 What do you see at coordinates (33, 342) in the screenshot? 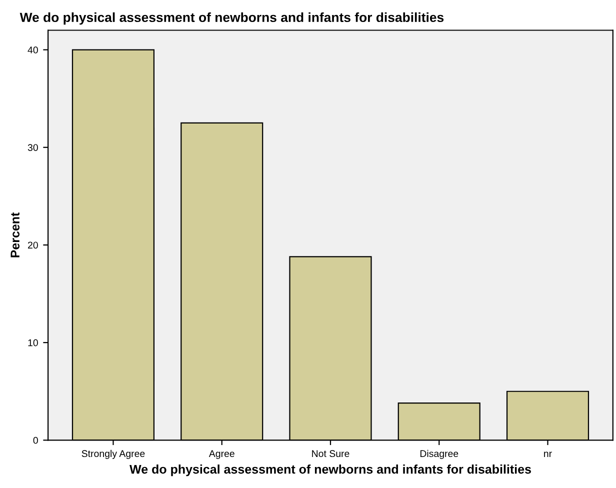
I see `y-tick-label: 10` at bounding box center [33, 342].